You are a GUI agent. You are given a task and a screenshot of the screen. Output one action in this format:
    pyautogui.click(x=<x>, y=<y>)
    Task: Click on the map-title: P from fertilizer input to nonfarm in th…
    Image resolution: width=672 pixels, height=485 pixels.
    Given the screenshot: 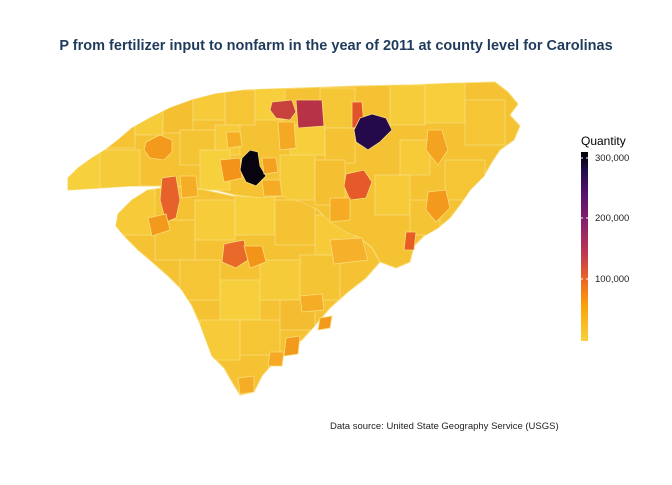 What is the action you would take?
    pyautogui.click(x=336, y=46)
    